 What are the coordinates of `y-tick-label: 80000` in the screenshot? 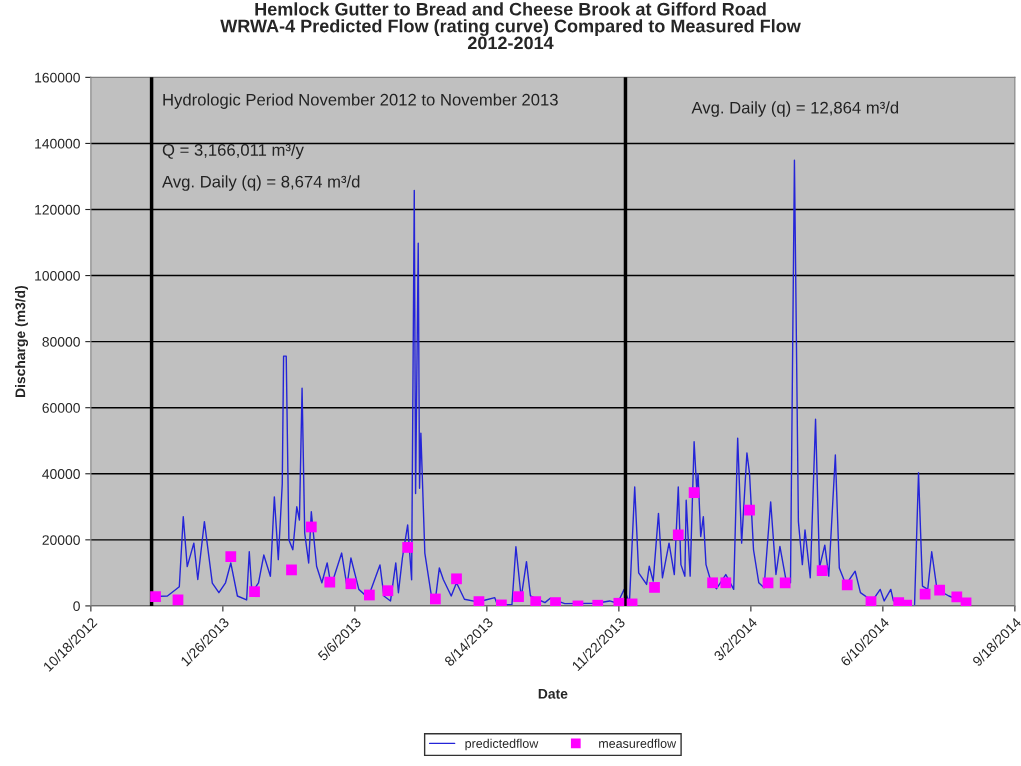 It's located at (61, 341).